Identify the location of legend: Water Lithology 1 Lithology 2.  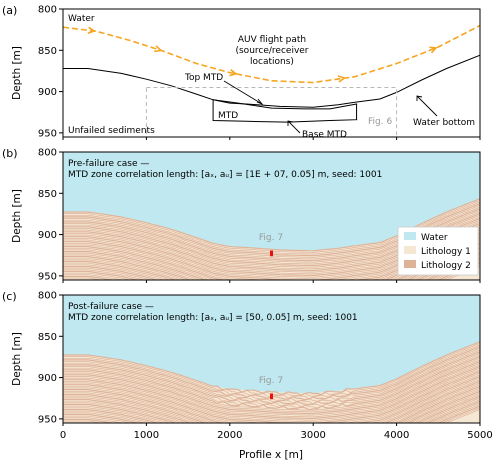
(438, 251).